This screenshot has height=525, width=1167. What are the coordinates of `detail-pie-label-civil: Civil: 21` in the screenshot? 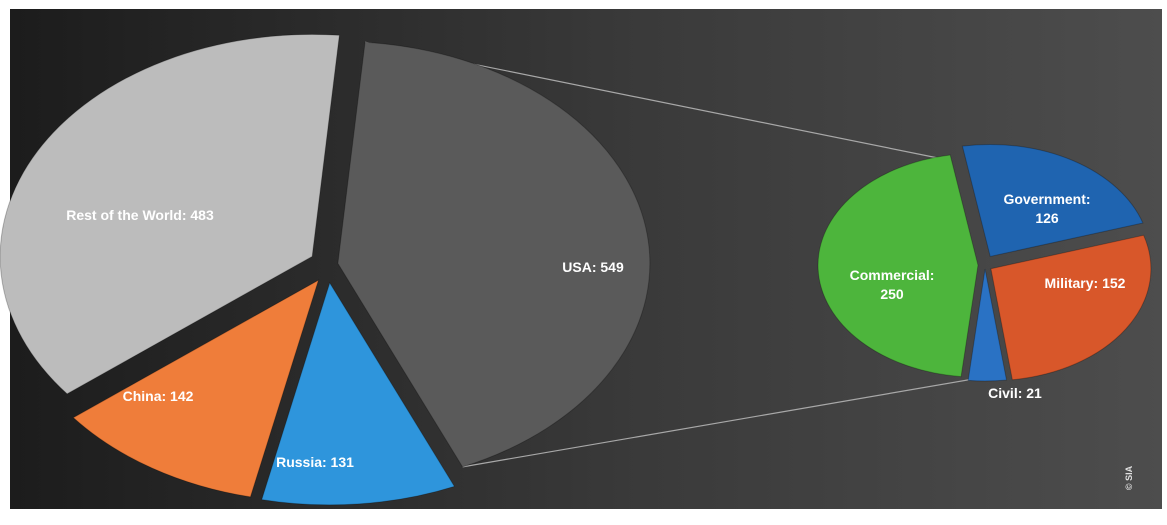 It's located at (1015, 393).